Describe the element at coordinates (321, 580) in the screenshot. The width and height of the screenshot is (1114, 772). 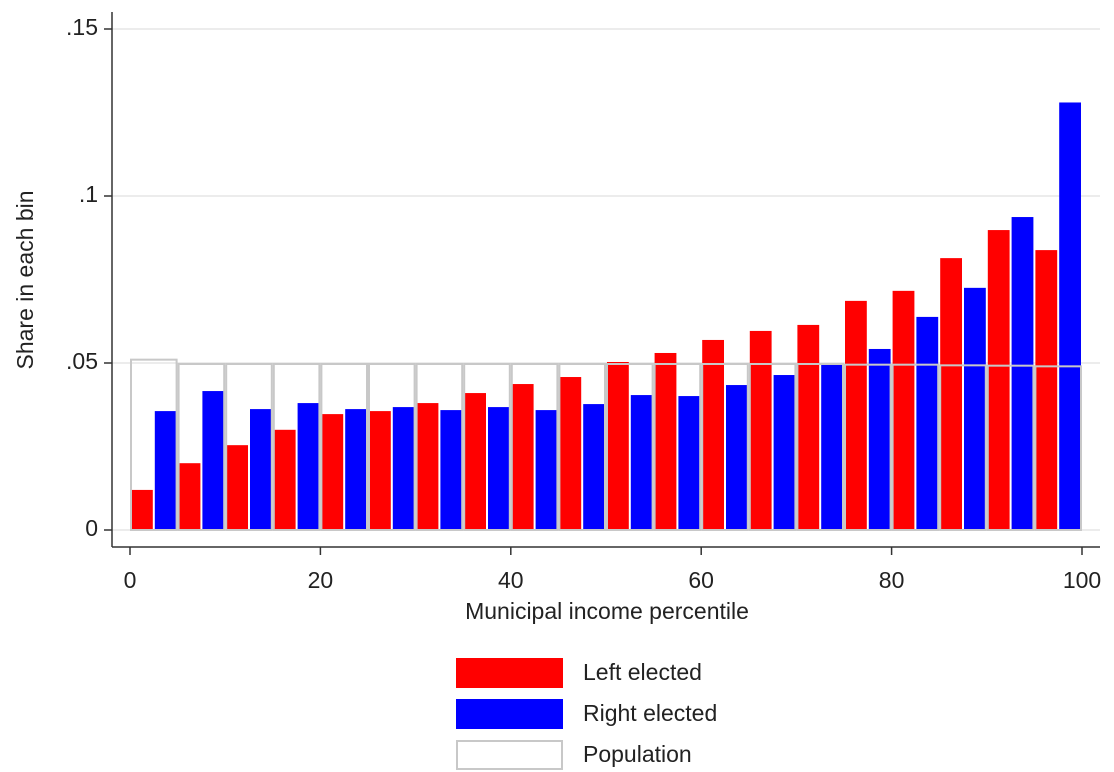
I see `x-tick-label: 20` at that location.